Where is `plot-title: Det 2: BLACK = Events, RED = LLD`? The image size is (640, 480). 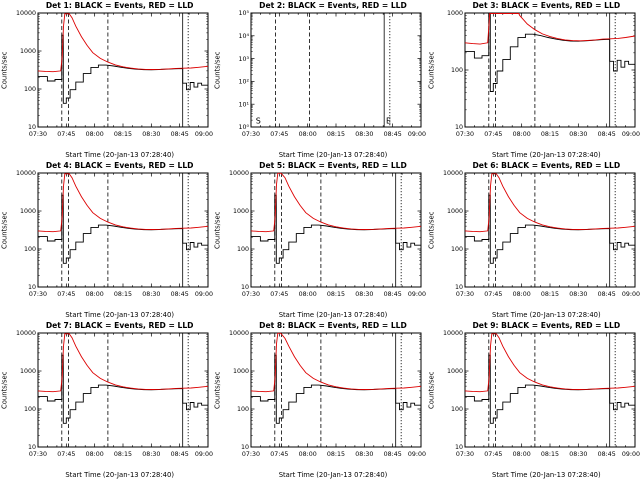
plot-title: Det 2: BLACK = Events, RED = LLD is located at coordinates (333, 5).